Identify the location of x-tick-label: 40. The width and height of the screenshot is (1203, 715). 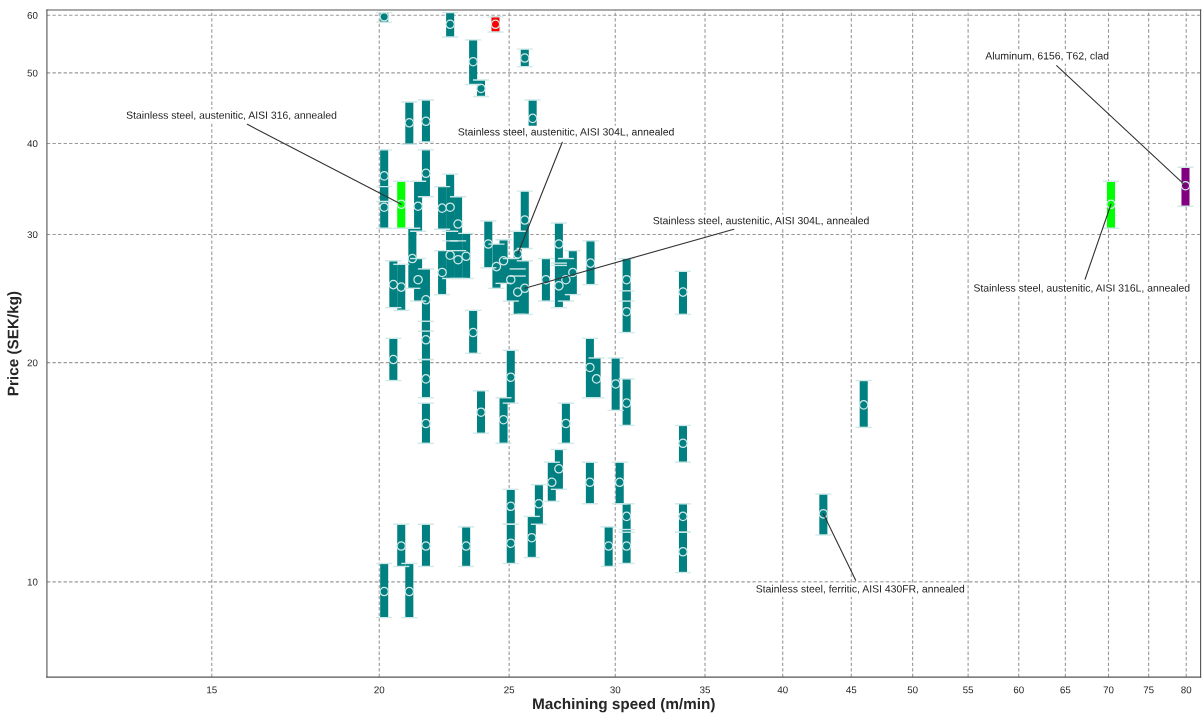
(782, 690).